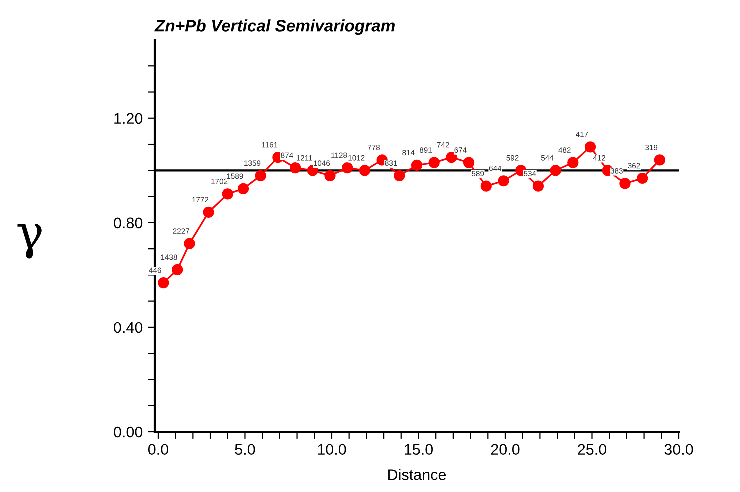 The width and height of the screenshot is (740, 492). What do you see at coordinates (128, 223) in the screenshot?
I see `y-tick-label: 0.80` at bounding box center [128, 223].